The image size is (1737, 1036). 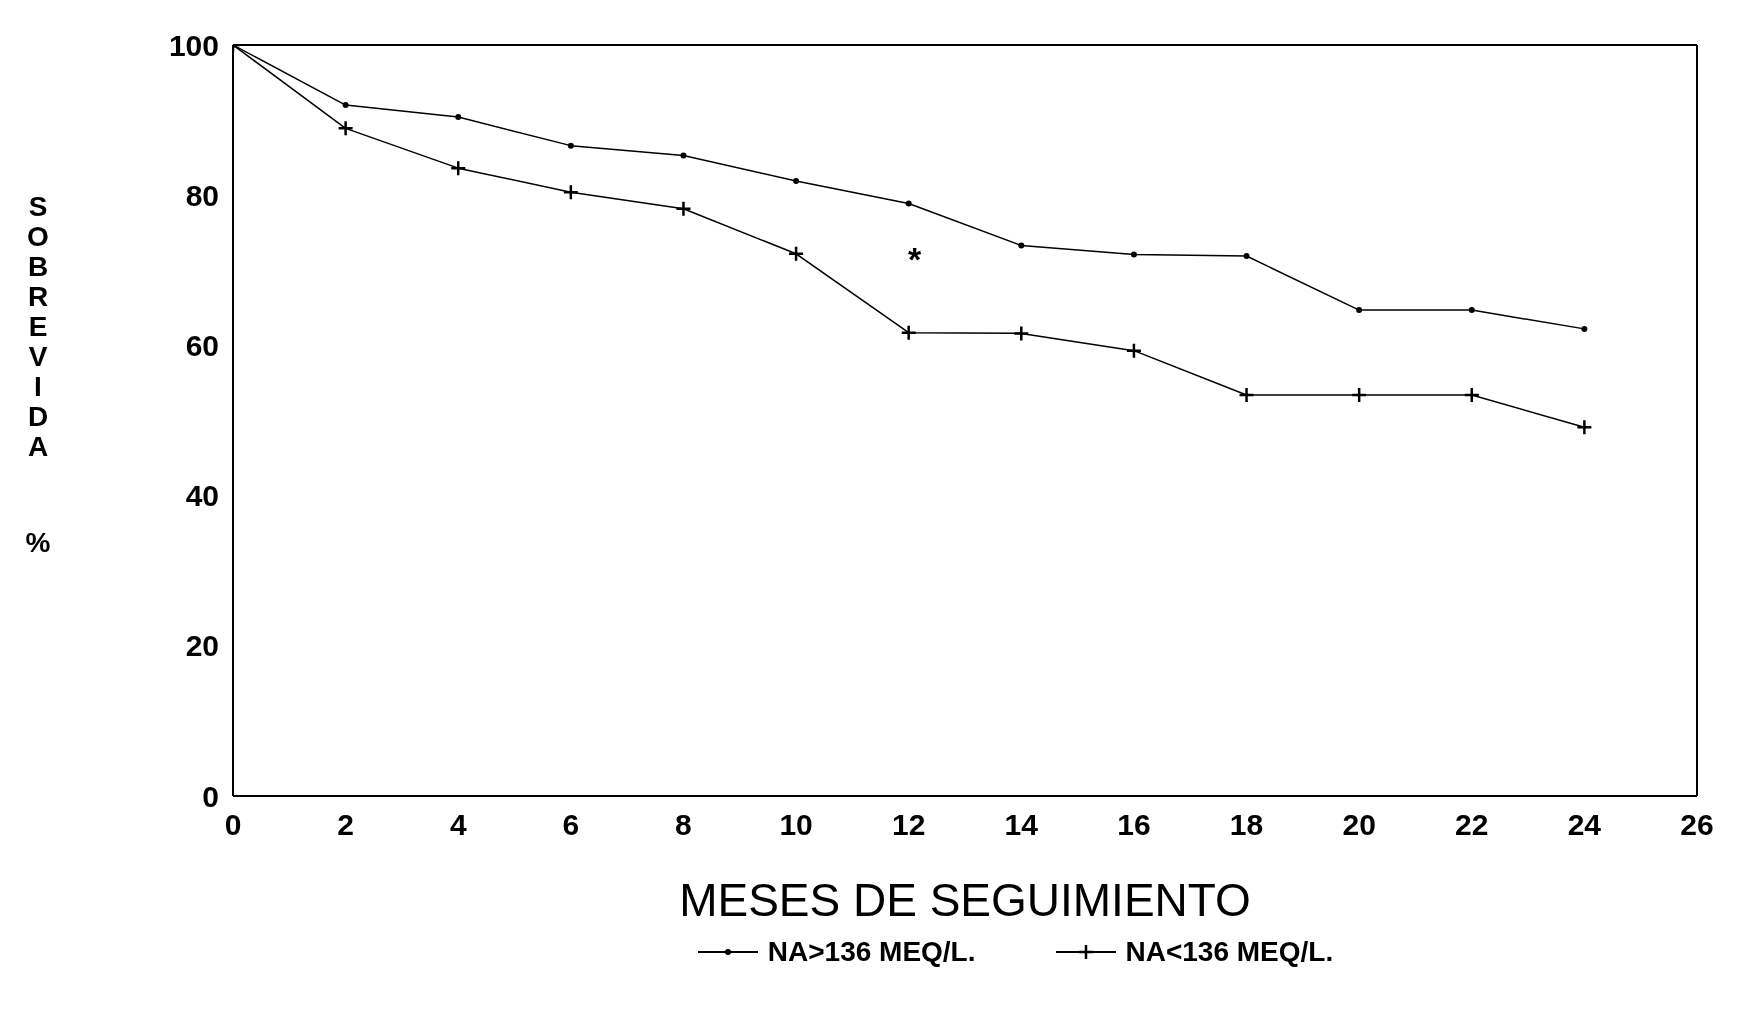 I want to click on x-tick-label: 18, so click(x=1246, y=825).